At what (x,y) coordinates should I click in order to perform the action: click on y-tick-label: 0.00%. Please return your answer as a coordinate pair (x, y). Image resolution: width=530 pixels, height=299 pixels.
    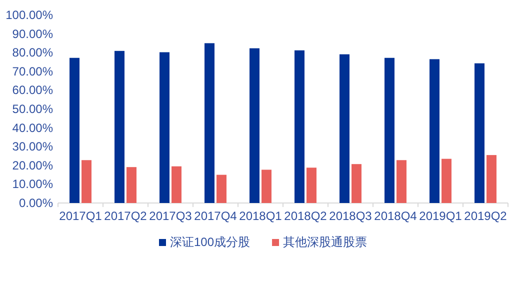
    Looking at the image, I should click on (36, 203).